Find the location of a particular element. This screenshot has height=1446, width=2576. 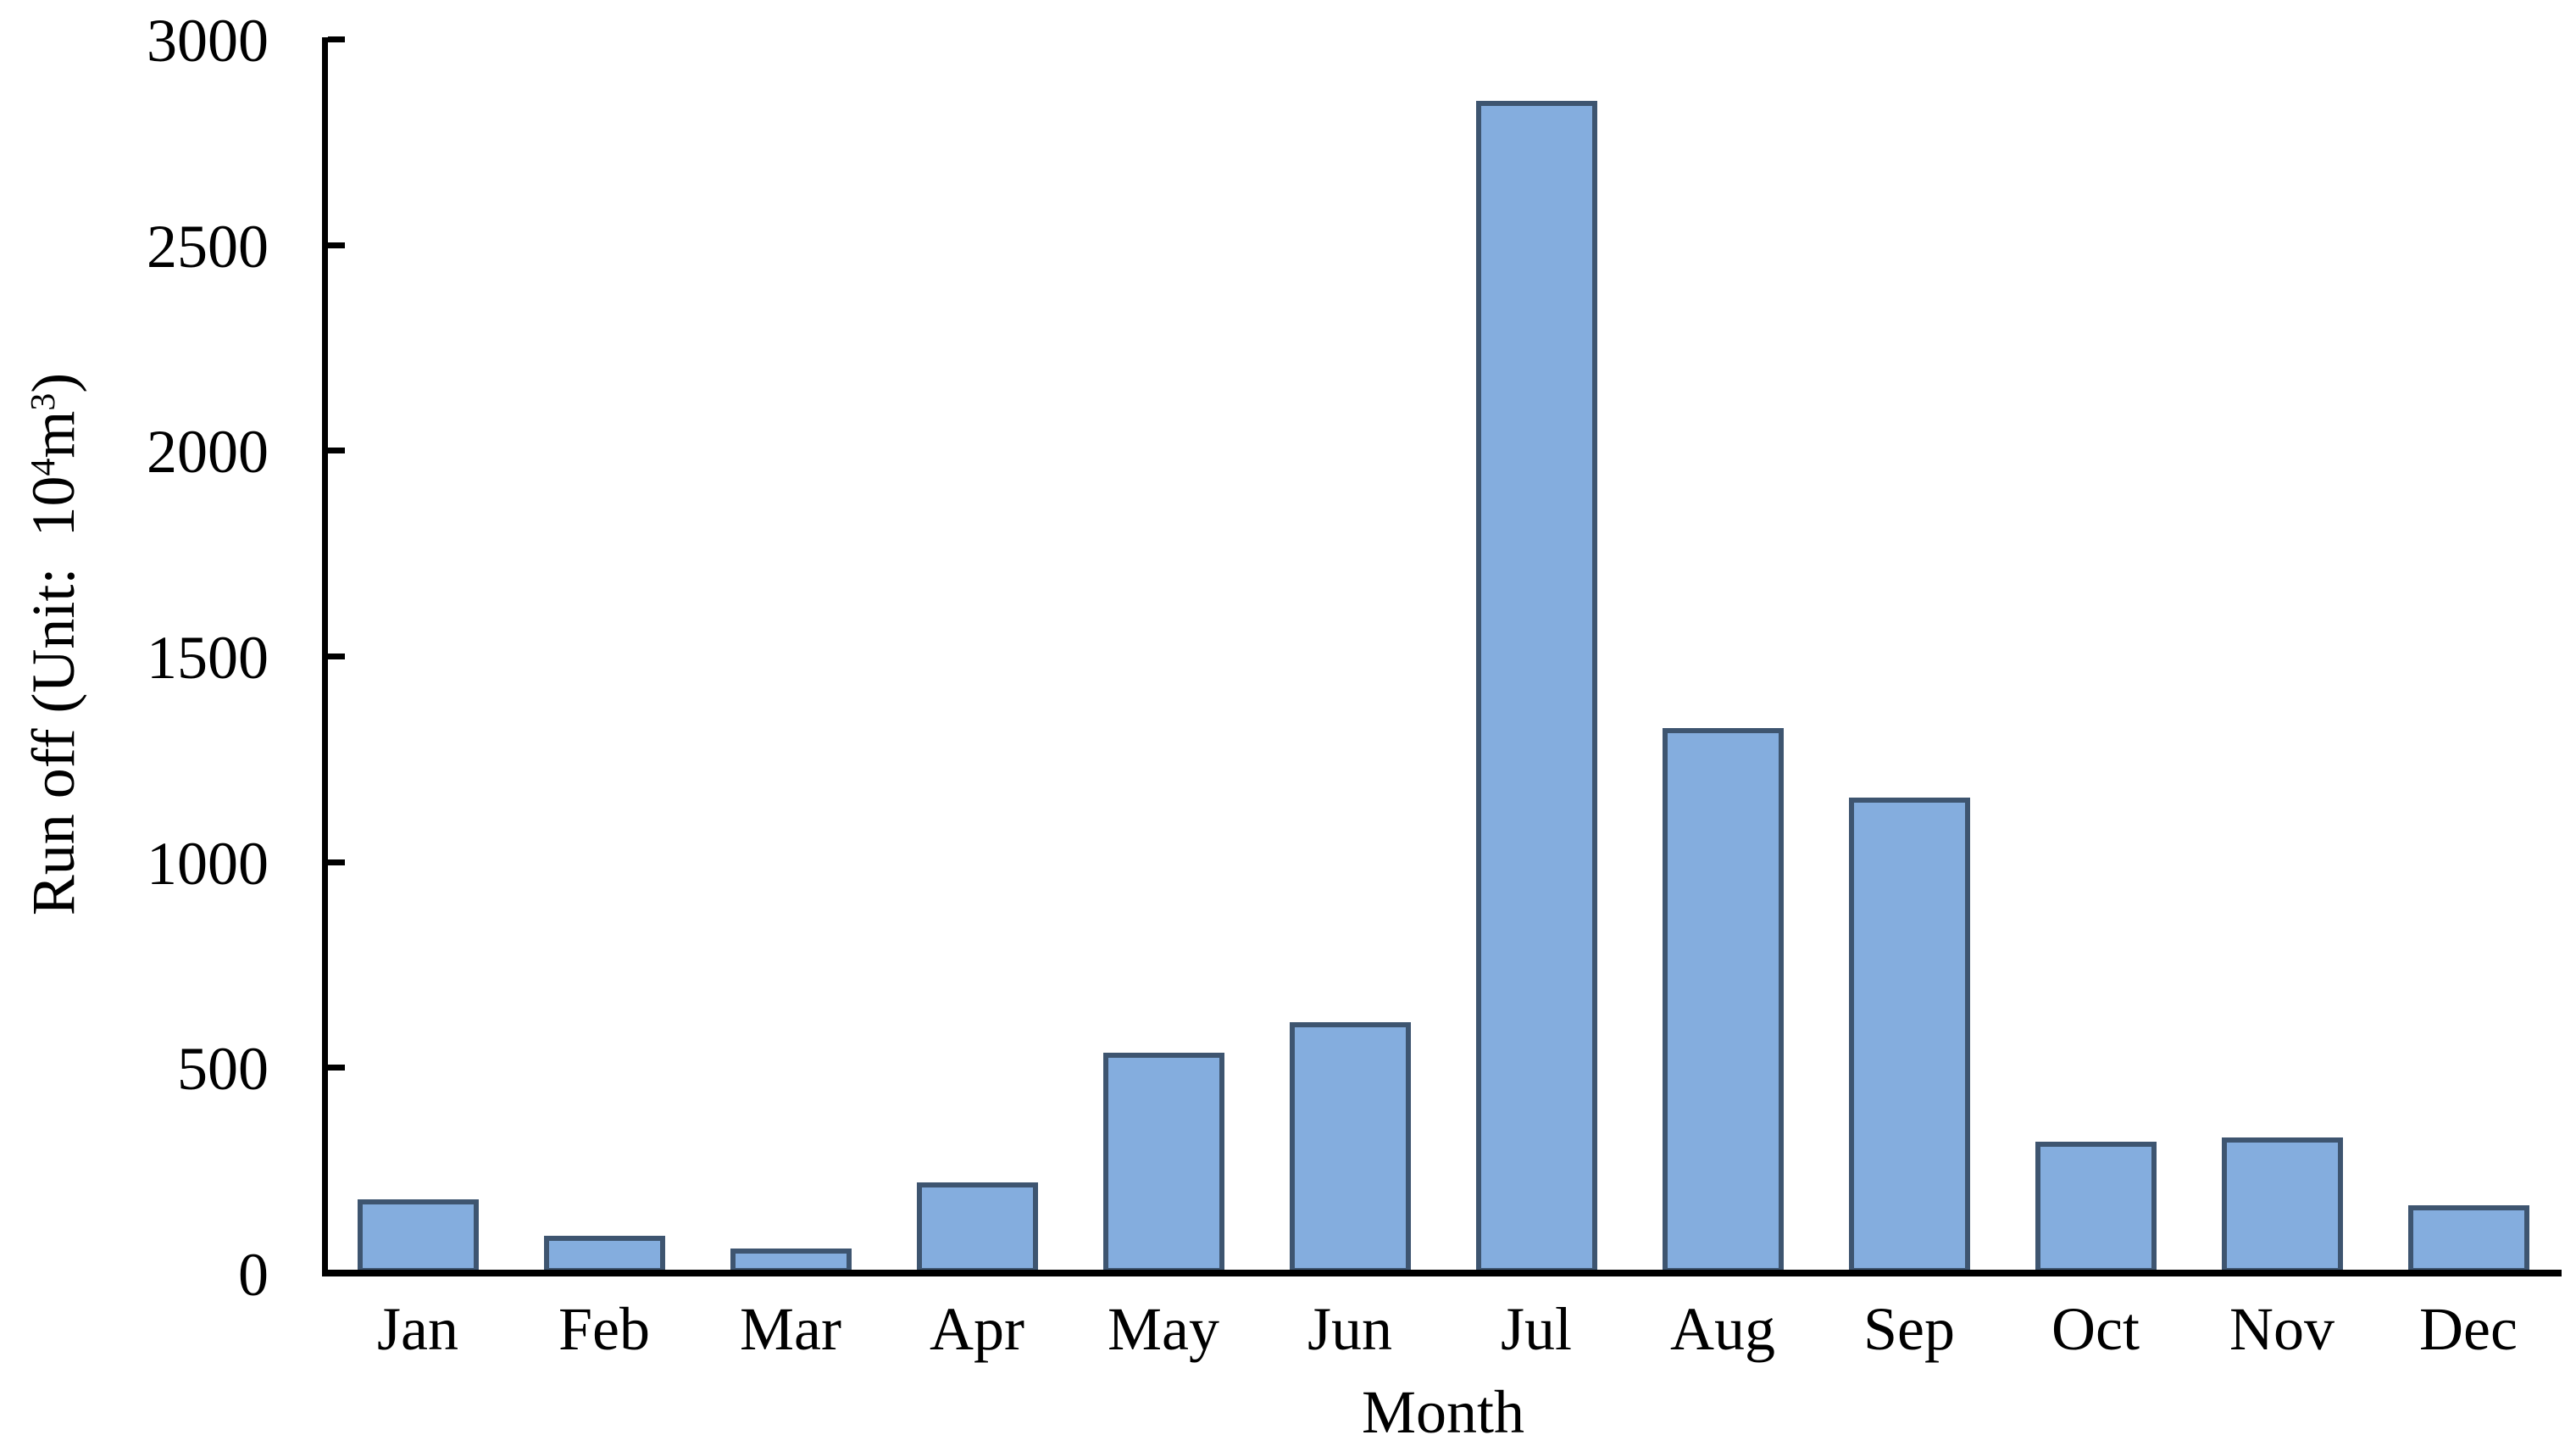

y-axis-title-superscript-3: 3 is located at coordinates (44, 402).